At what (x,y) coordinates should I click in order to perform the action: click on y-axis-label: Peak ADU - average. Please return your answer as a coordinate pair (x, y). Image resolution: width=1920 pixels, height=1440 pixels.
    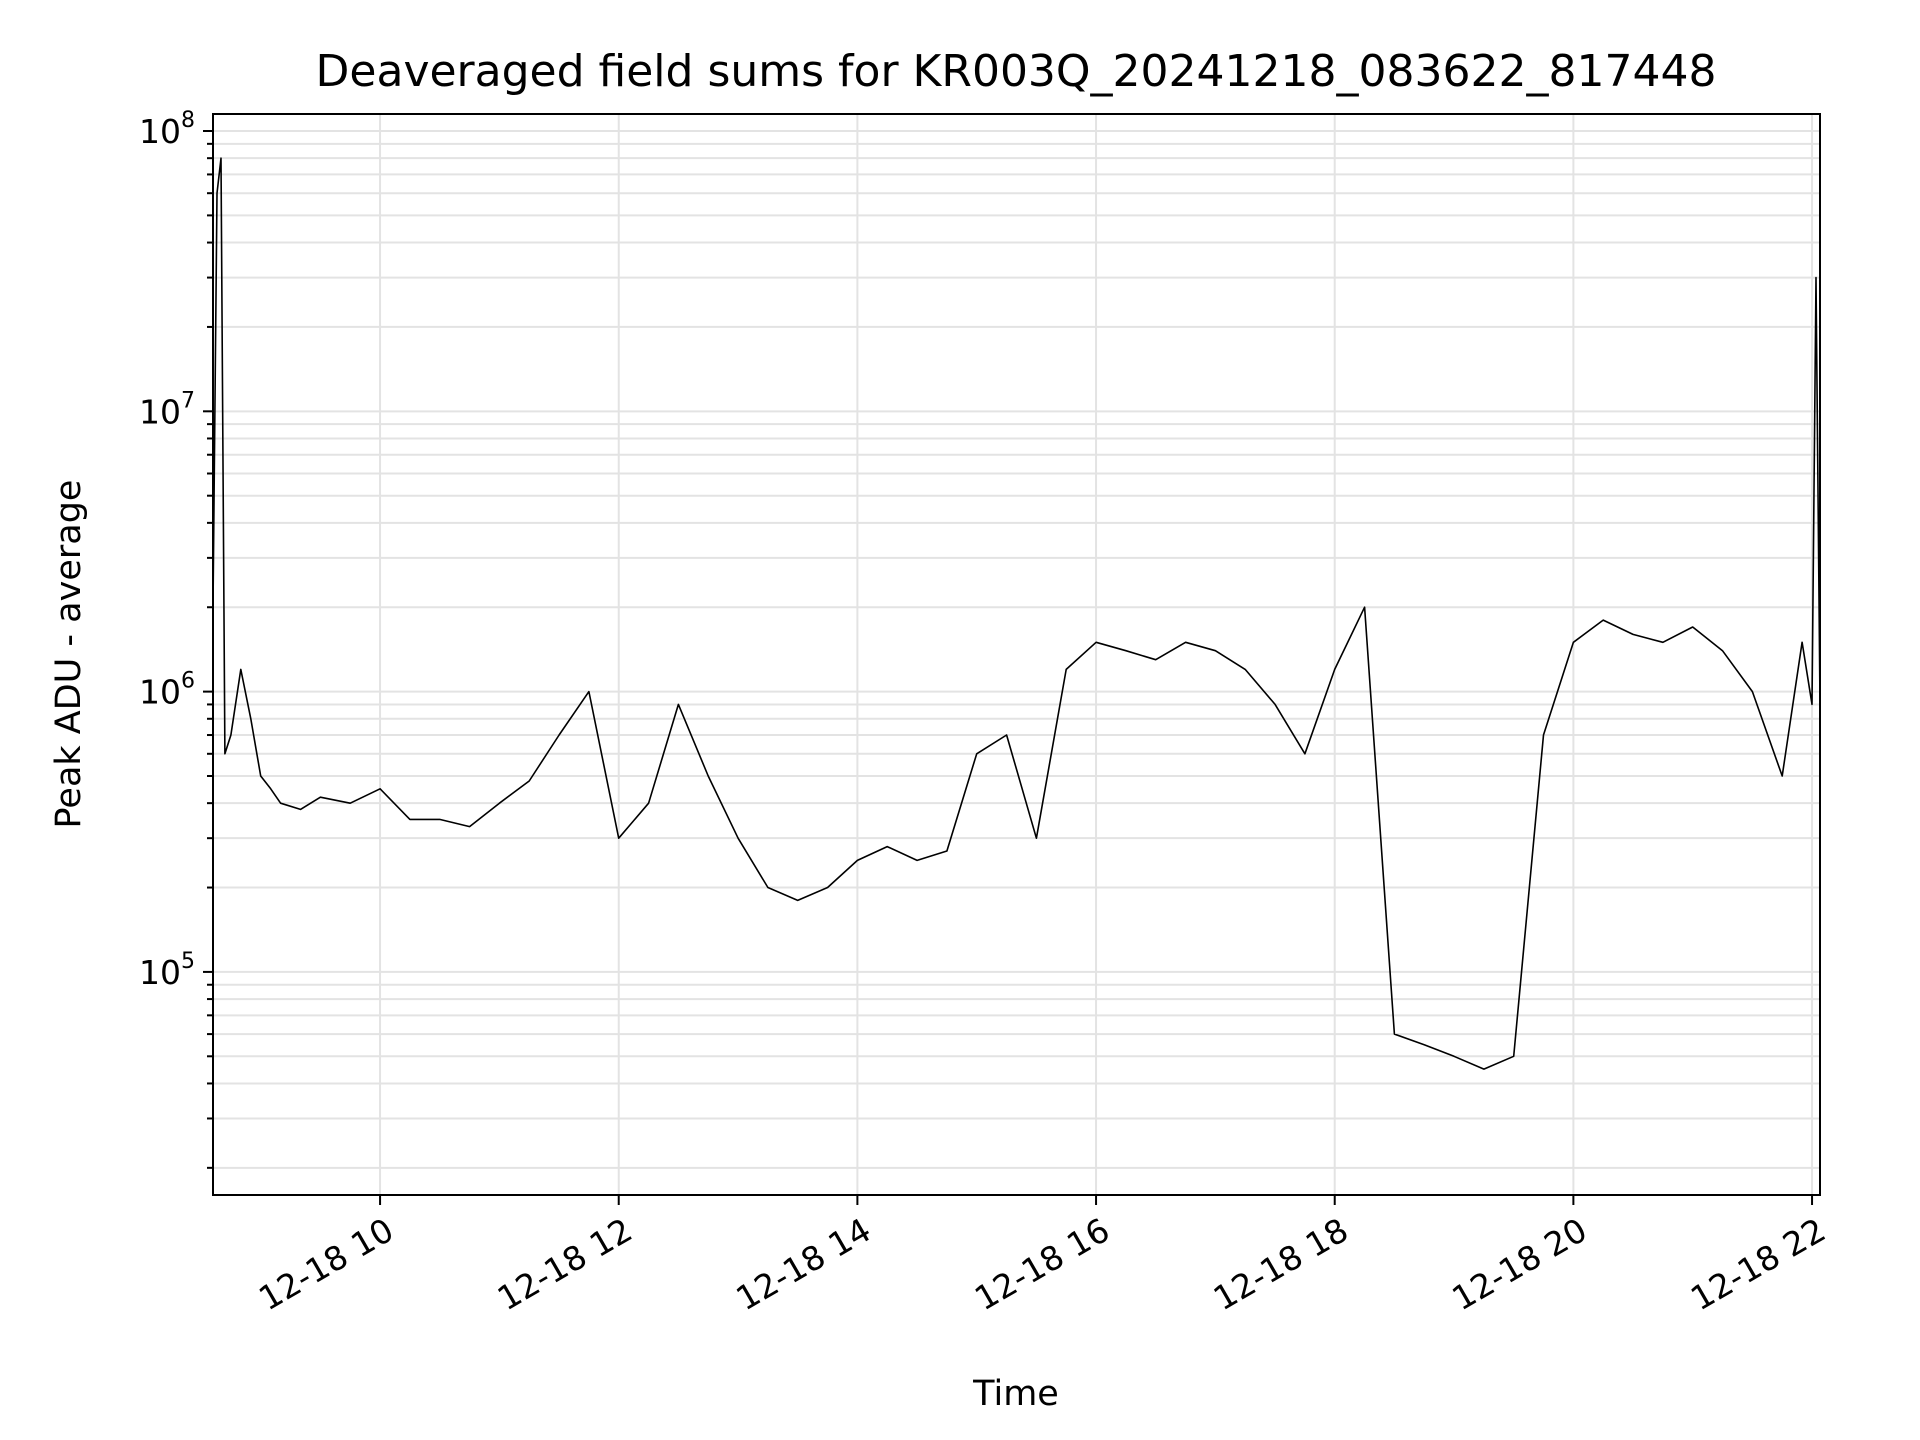
    Looking at the image, I should click on (69, 654).